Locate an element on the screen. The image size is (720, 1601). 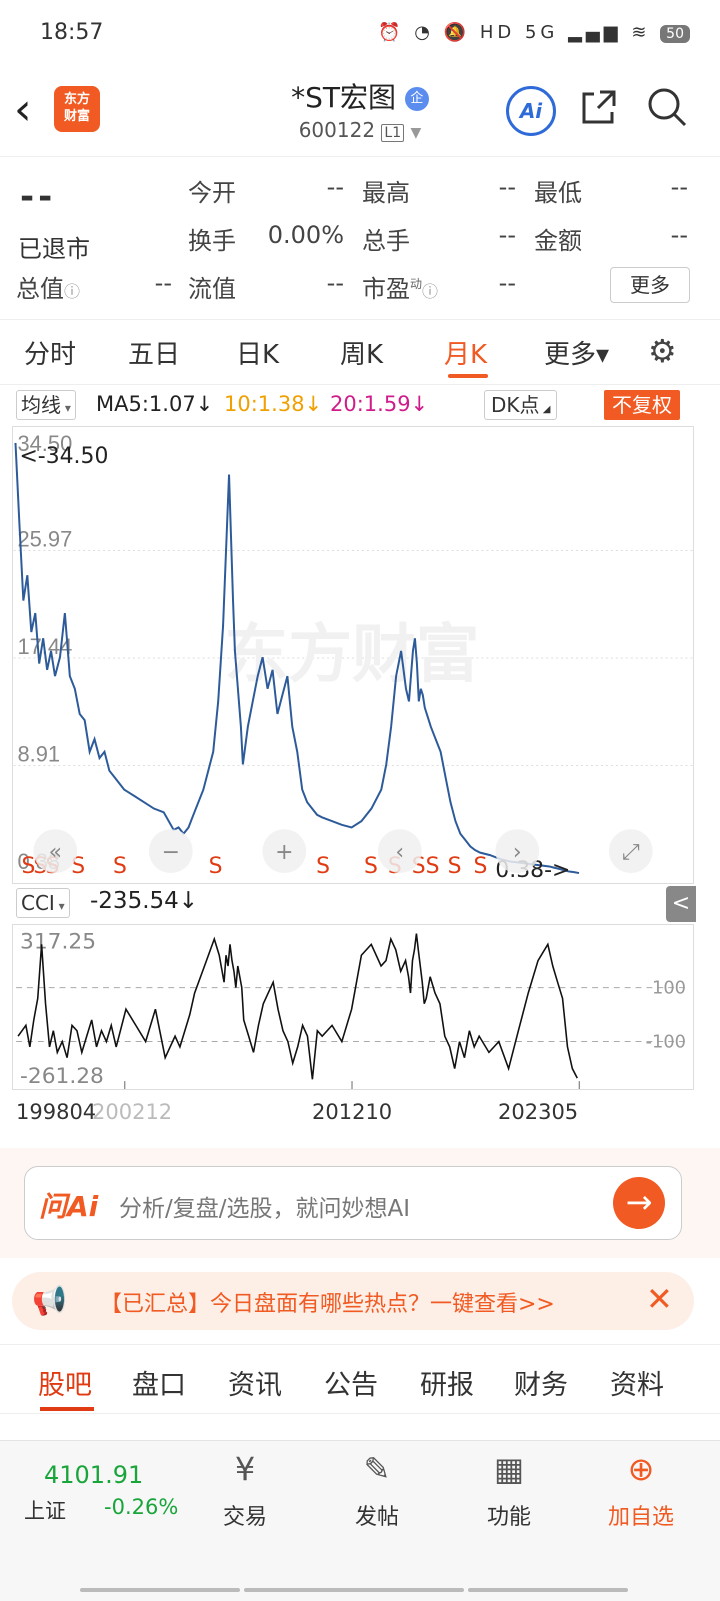
amount-value: -- is located at coordinates (679, 235).